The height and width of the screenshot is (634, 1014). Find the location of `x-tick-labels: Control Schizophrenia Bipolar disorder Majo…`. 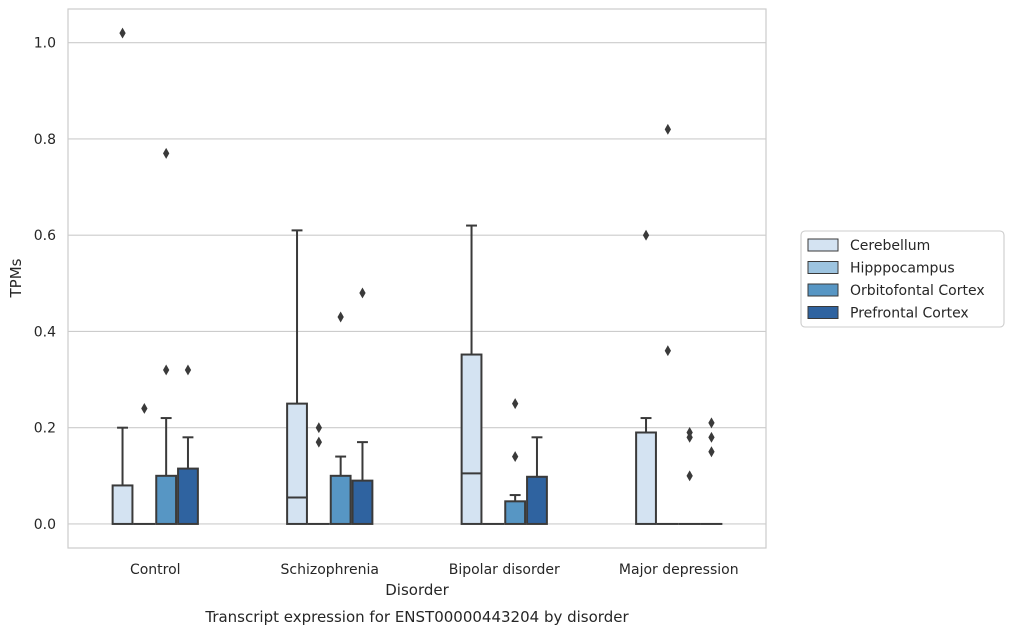

x-tick-labels: Control Schizophrenia Bipolar disorder Majo… is located at coordinates (434, 570).